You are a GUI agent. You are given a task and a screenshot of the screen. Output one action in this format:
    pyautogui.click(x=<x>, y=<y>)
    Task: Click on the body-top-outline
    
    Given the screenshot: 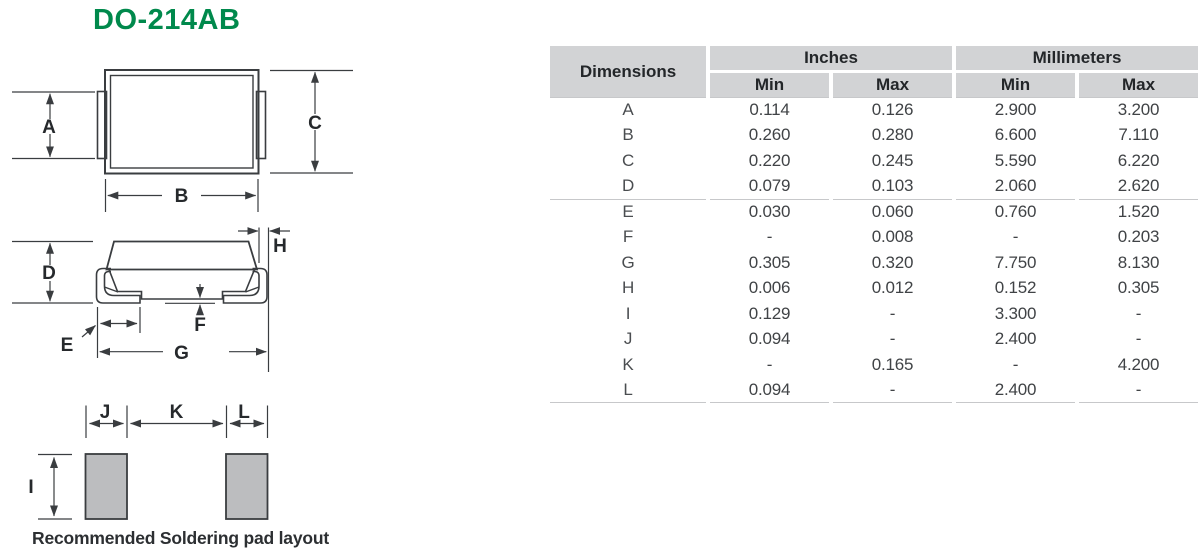 What is the action you would take?
    pyautogui.click(x=182, y=255)
    